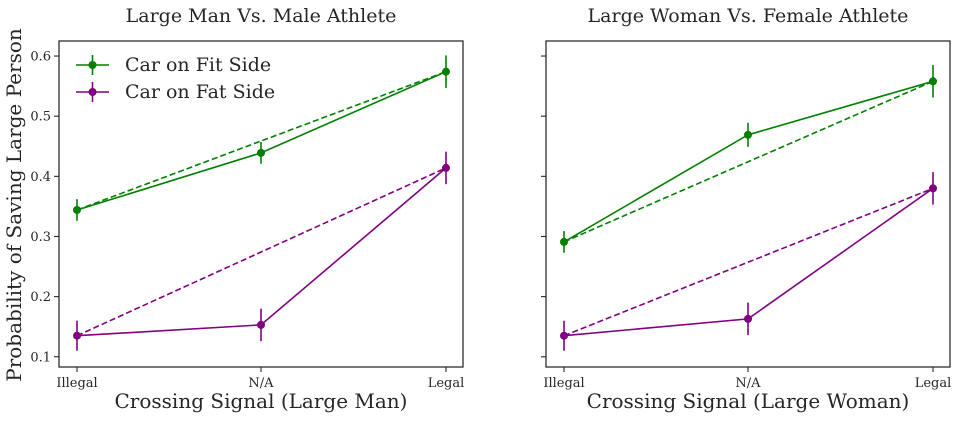 This screenshot has width=964, height=424. What do you see at coordinates (40, 117) in the screenshot?
I see `y-tick-label: 0.5` at bounding box center [40, 117].